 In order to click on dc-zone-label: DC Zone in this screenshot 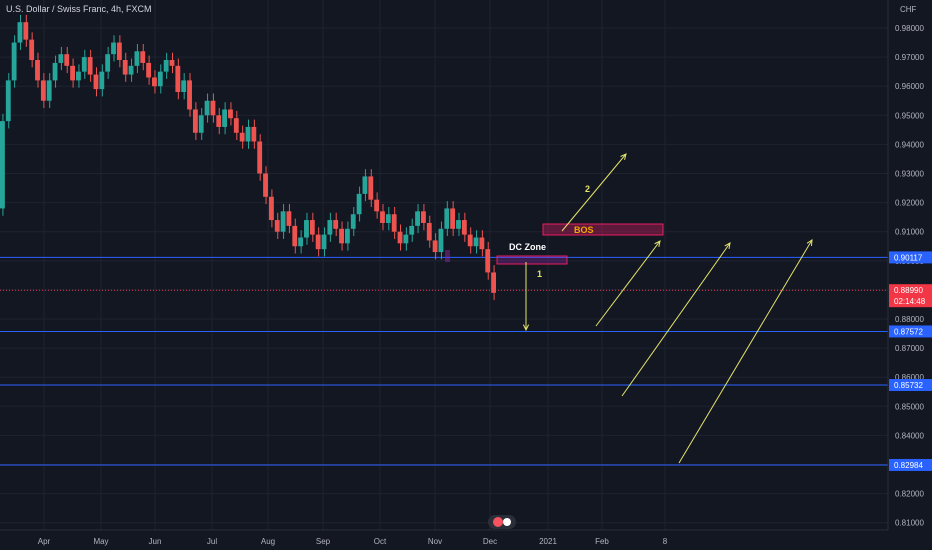, I will do `click(527, 247)`.